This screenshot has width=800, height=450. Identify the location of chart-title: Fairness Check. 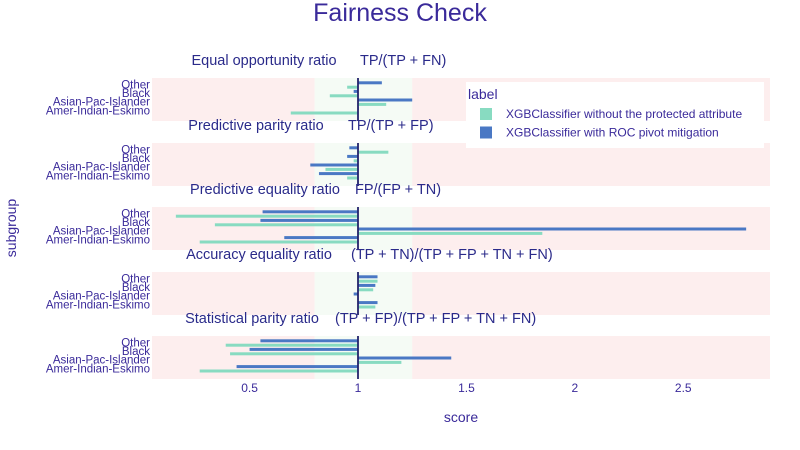
(400, 13).